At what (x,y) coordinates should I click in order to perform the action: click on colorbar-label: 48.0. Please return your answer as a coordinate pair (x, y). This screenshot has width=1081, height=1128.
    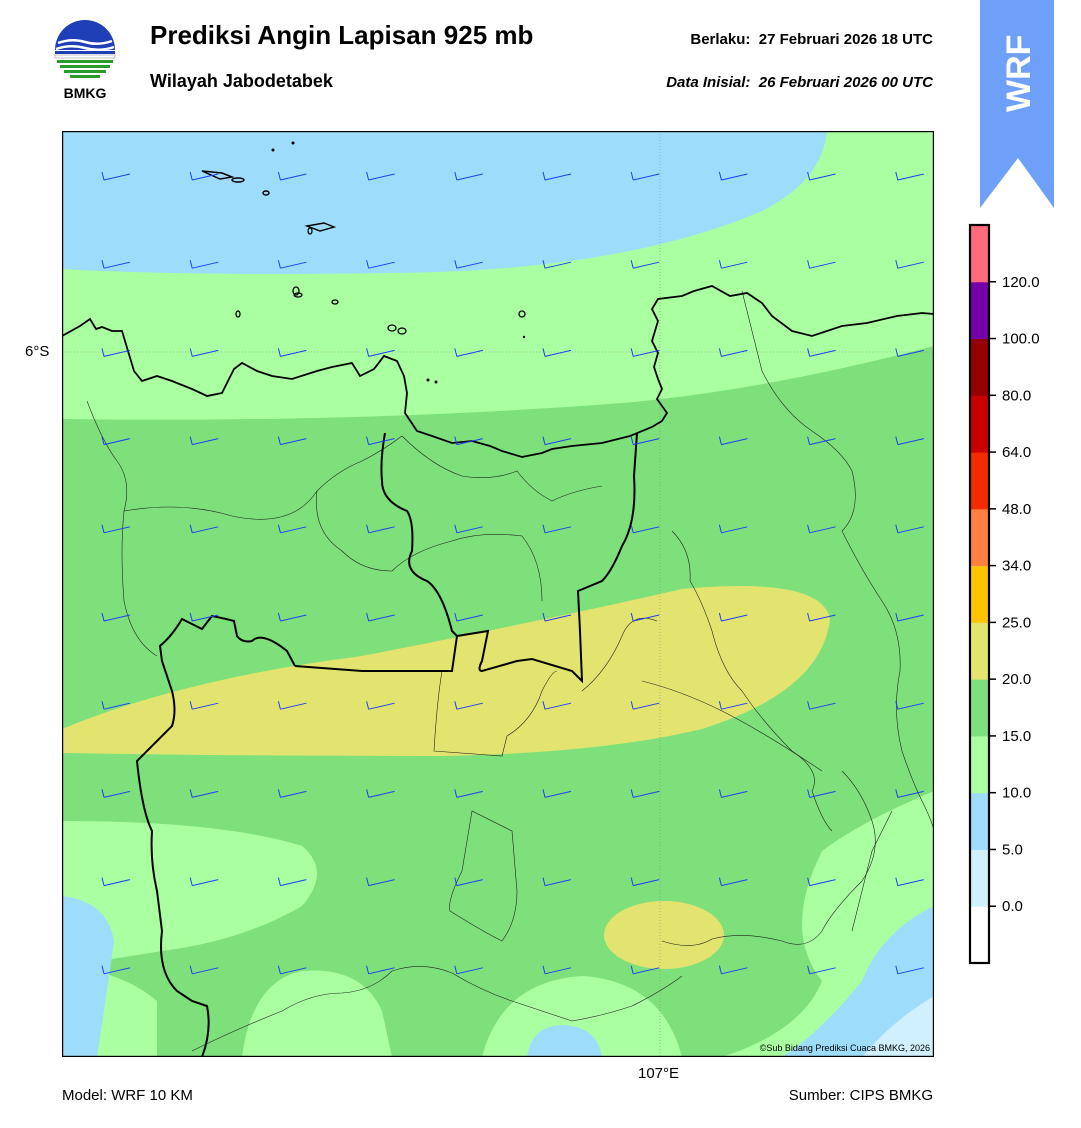
    Looking at the image, I should click on (1016, 509).